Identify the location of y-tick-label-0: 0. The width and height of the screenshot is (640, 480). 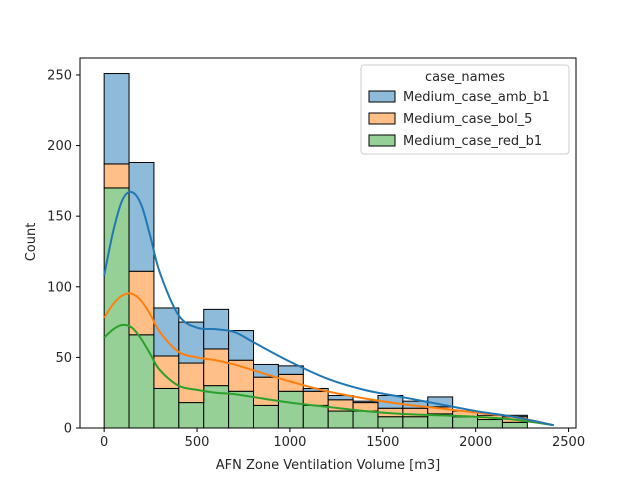
(68, 429).